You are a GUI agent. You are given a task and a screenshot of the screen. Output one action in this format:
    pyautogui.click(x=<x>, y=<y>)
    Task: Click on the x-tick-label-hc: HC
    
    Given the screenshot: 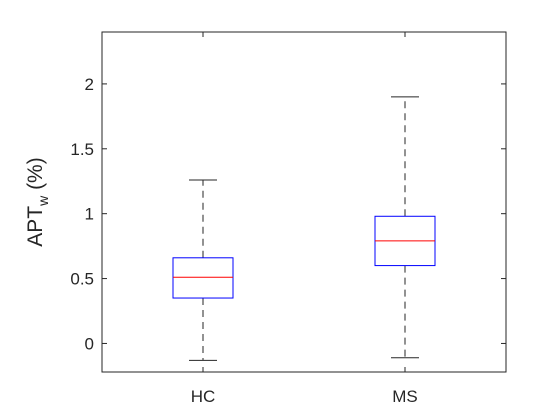 What is the action you would take?
    pyautogui.click(x=203, y=396)
    